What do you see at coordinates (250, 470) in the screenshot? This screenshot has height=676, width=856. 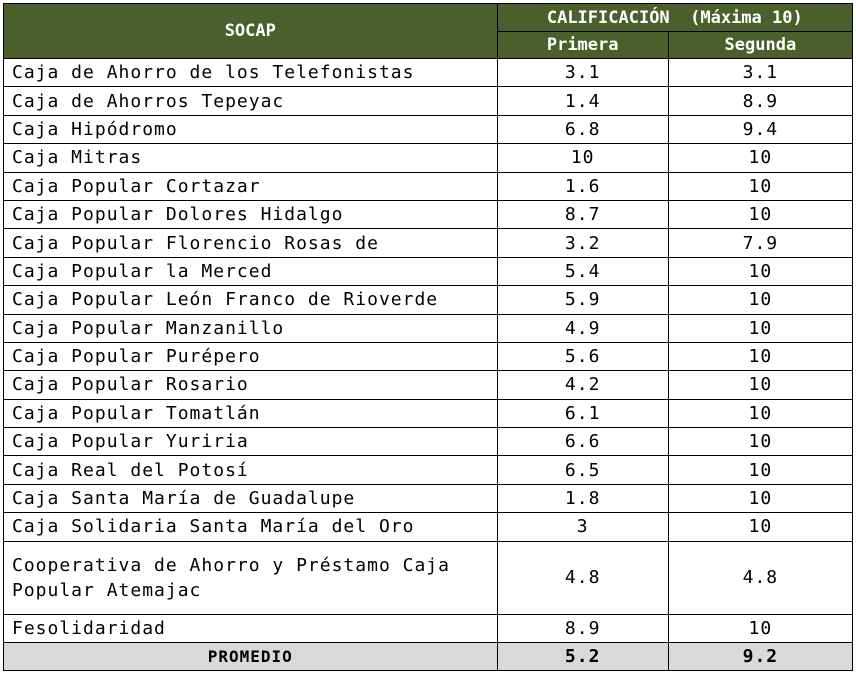 I see `socap-name: Caja Real del Potosí` at bounding box center [250, 470].